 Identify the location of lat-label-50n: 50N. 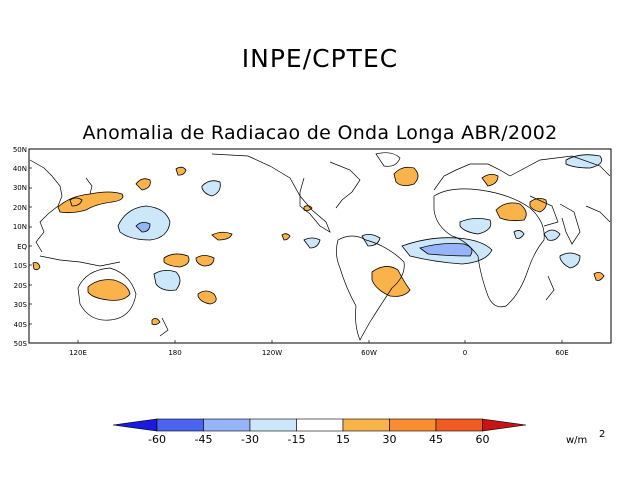
(20, 150).